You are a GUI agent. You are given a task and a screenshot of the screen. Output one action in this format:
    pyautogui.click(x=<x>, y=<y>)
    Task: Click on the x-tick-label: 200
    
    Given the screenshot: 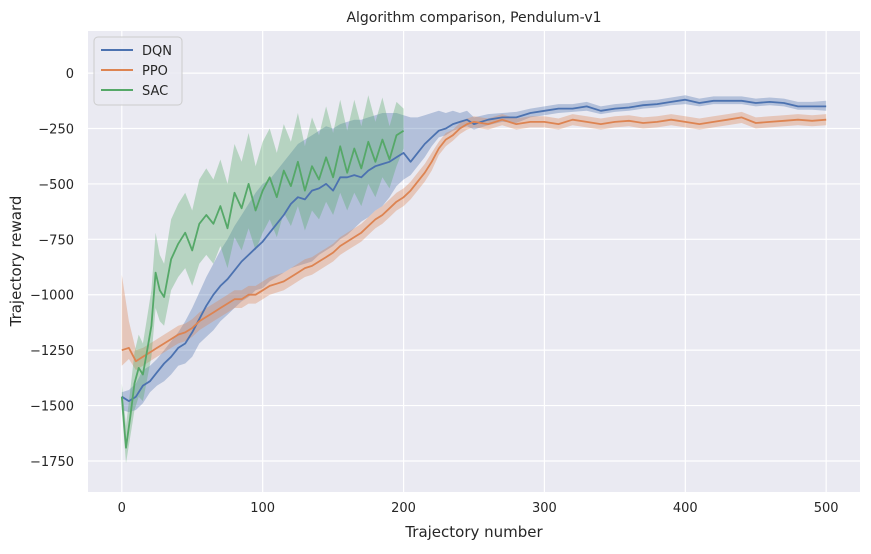 What is the action you would take?
    pyautogui.click(x=403, y=508)
    